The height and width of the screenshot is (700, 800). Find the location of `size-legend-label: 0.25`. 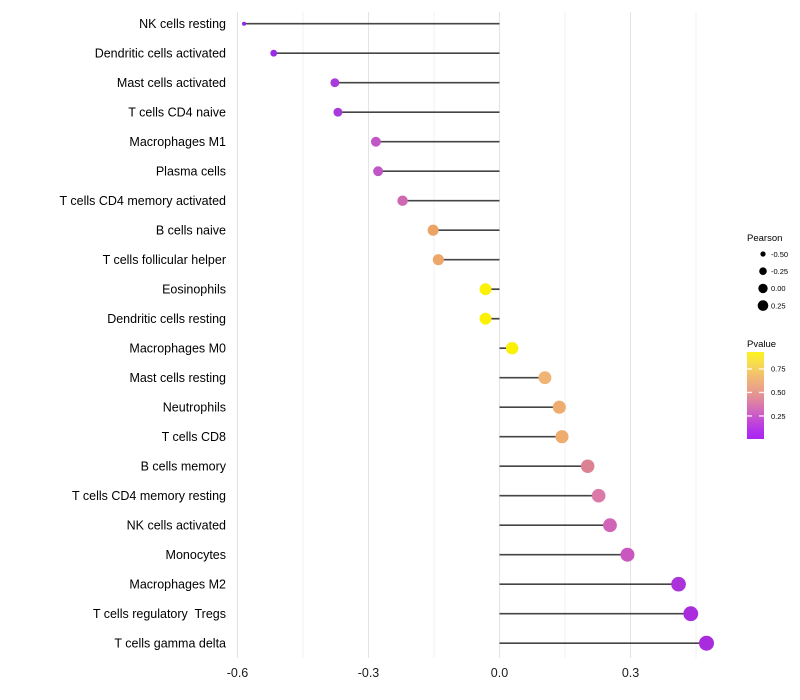

size-legend-label: 0.25 is located at coordinates (778, 305).